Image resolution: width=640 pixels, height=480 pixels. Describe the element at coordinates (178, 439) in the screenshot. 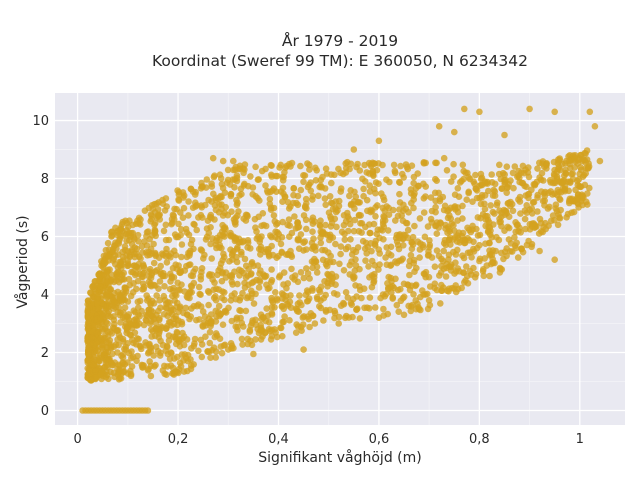

I see `x-tick-label: 0,2` at that location.